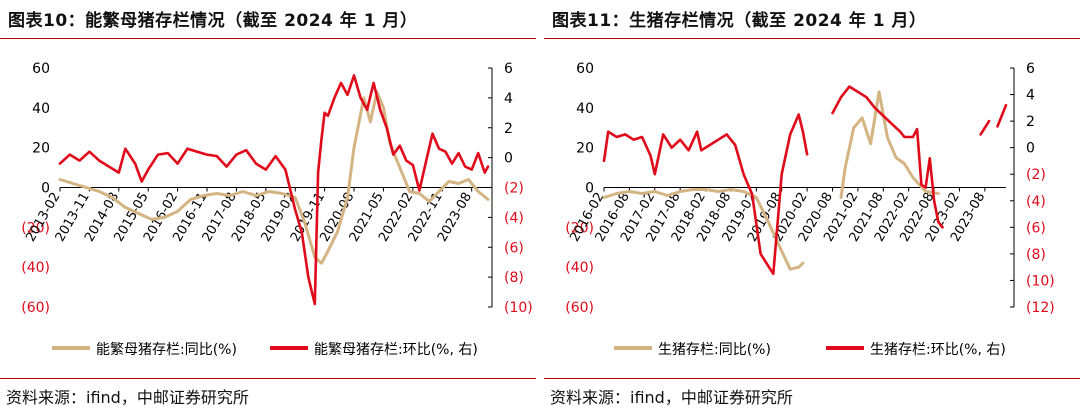  Describe the element at coordinates (396, 350) in the screenshot. I see `legend-label: 能繁母猪存栏:环比(%, 右)` at that location.